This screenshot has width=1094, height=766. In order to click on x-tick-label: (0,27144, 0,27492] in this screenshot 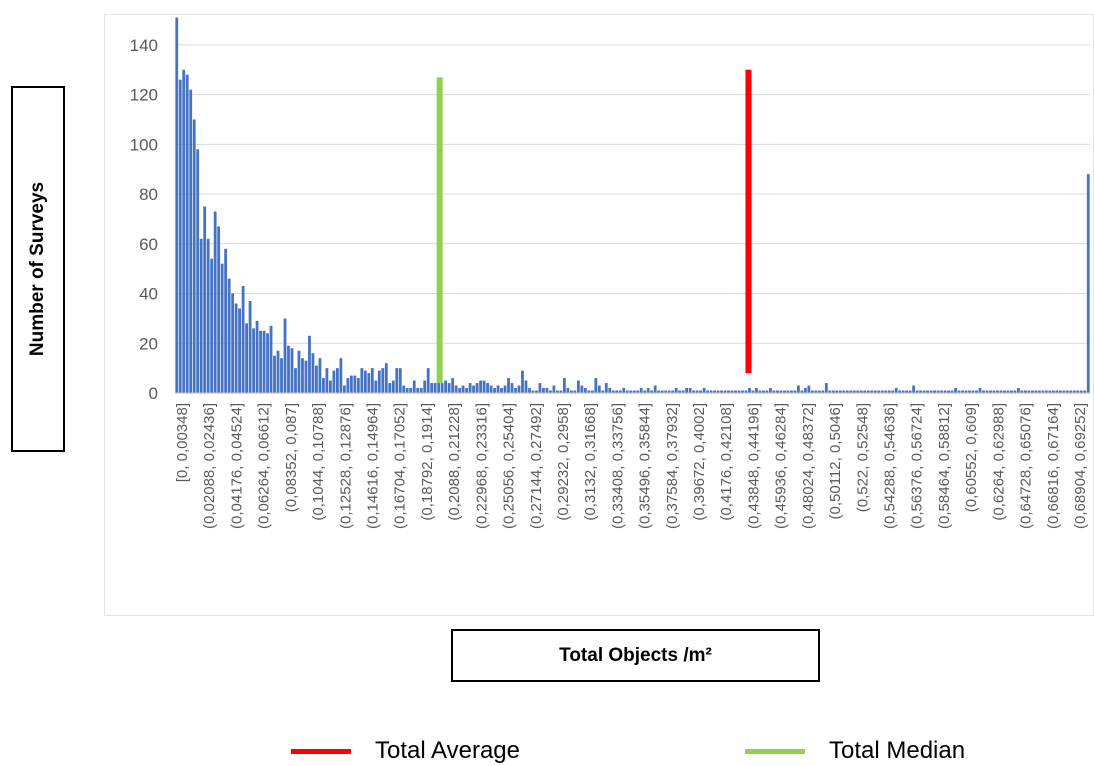, I will do `click(536, 466)`.